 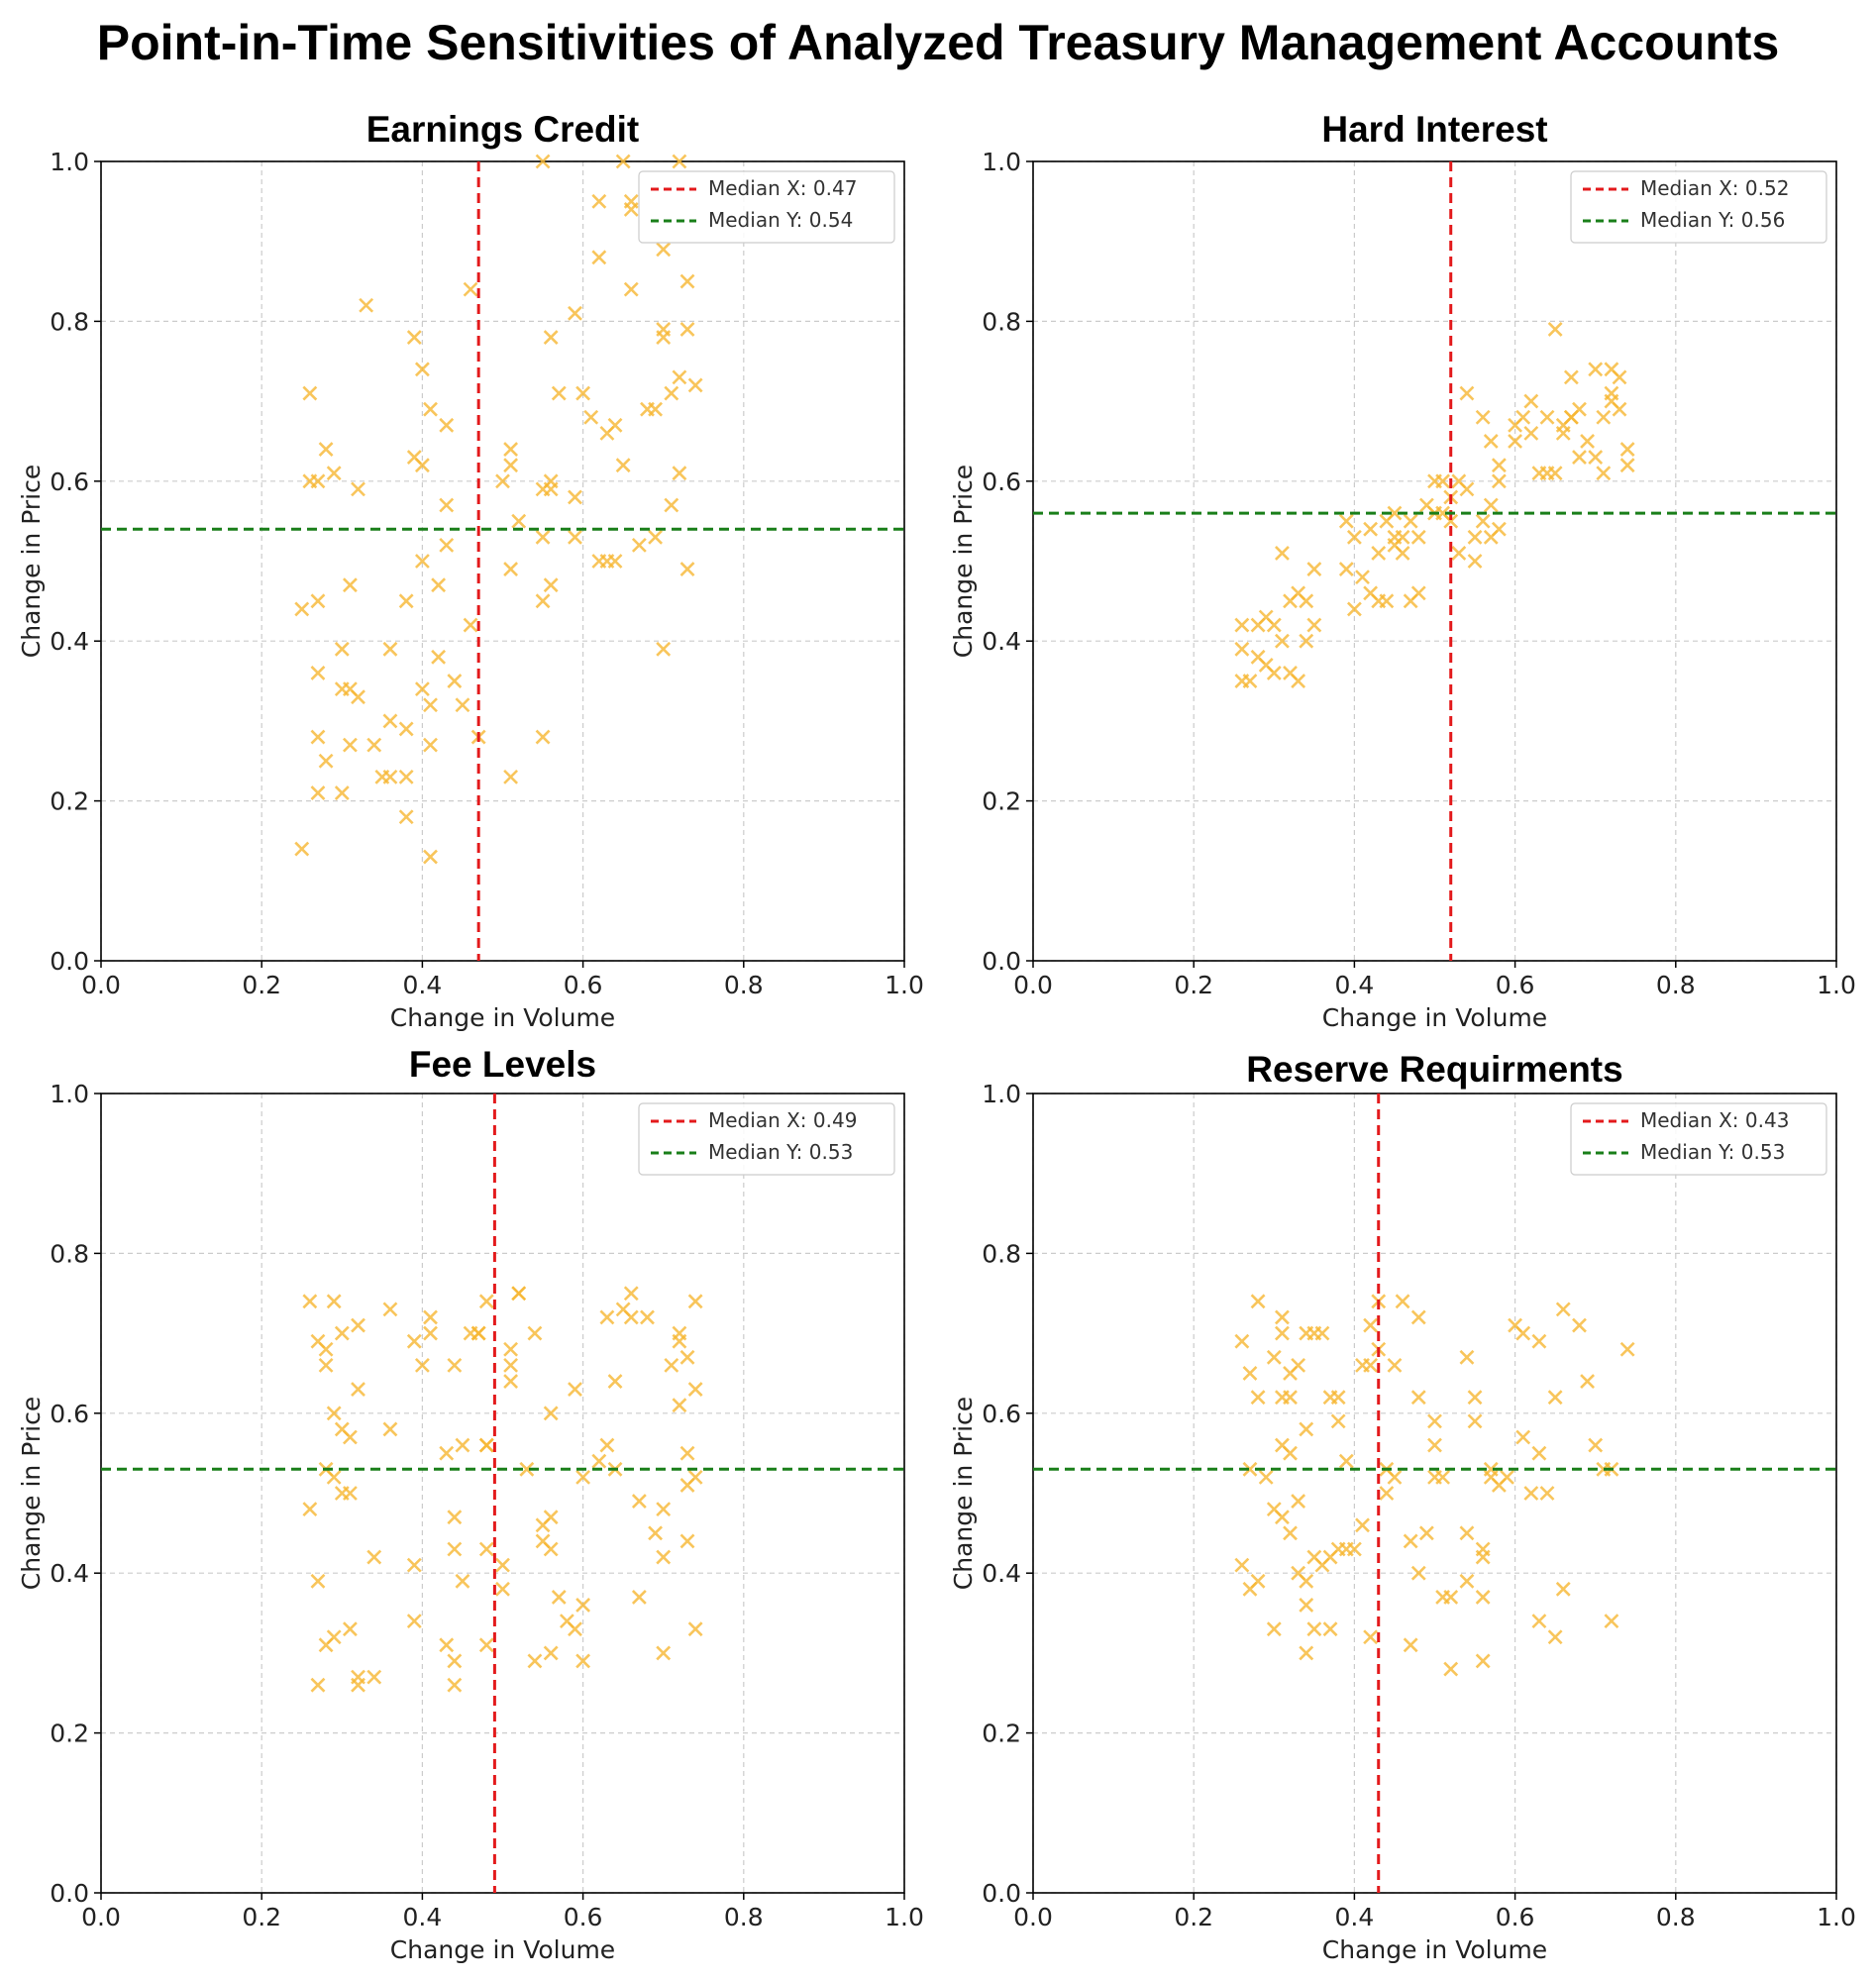 I want to click on x-tick-label: 0.4, so click(x=423, y=1917).